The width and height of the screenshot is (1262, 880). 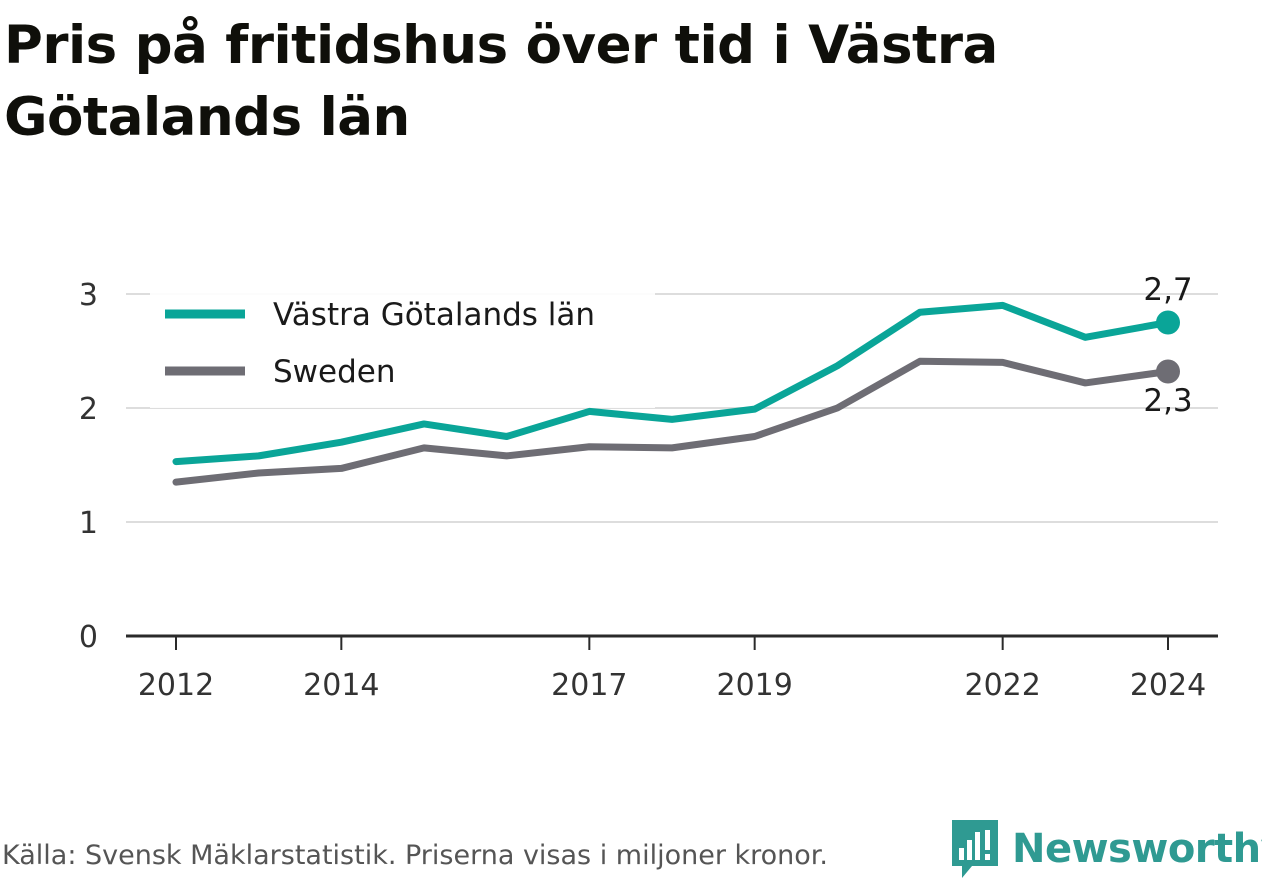 I want to click on series-line-vastra-gotaland, so click(x=672, y=383).